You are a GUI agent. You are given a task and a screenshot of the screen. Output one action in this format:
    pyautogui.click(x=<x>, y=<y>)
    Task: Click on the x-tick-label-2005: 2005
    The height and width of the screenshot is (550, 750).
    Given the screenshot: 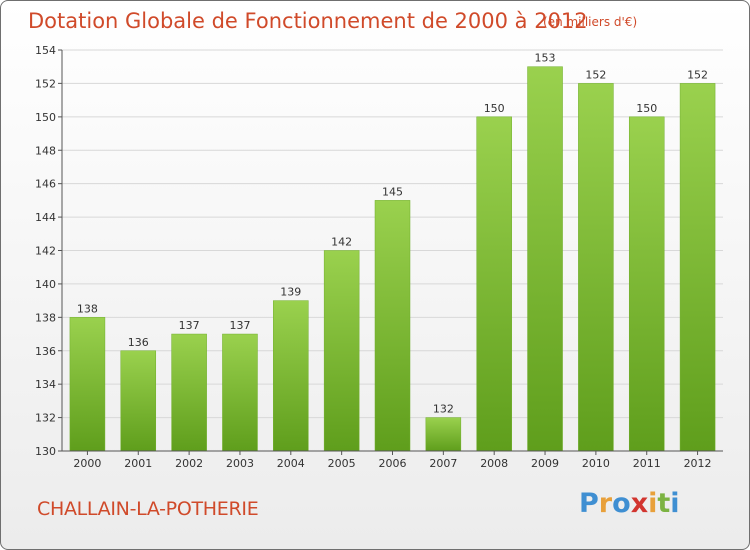 What is the action you would take?
    pyautogui.click(x=342, y=463)
    